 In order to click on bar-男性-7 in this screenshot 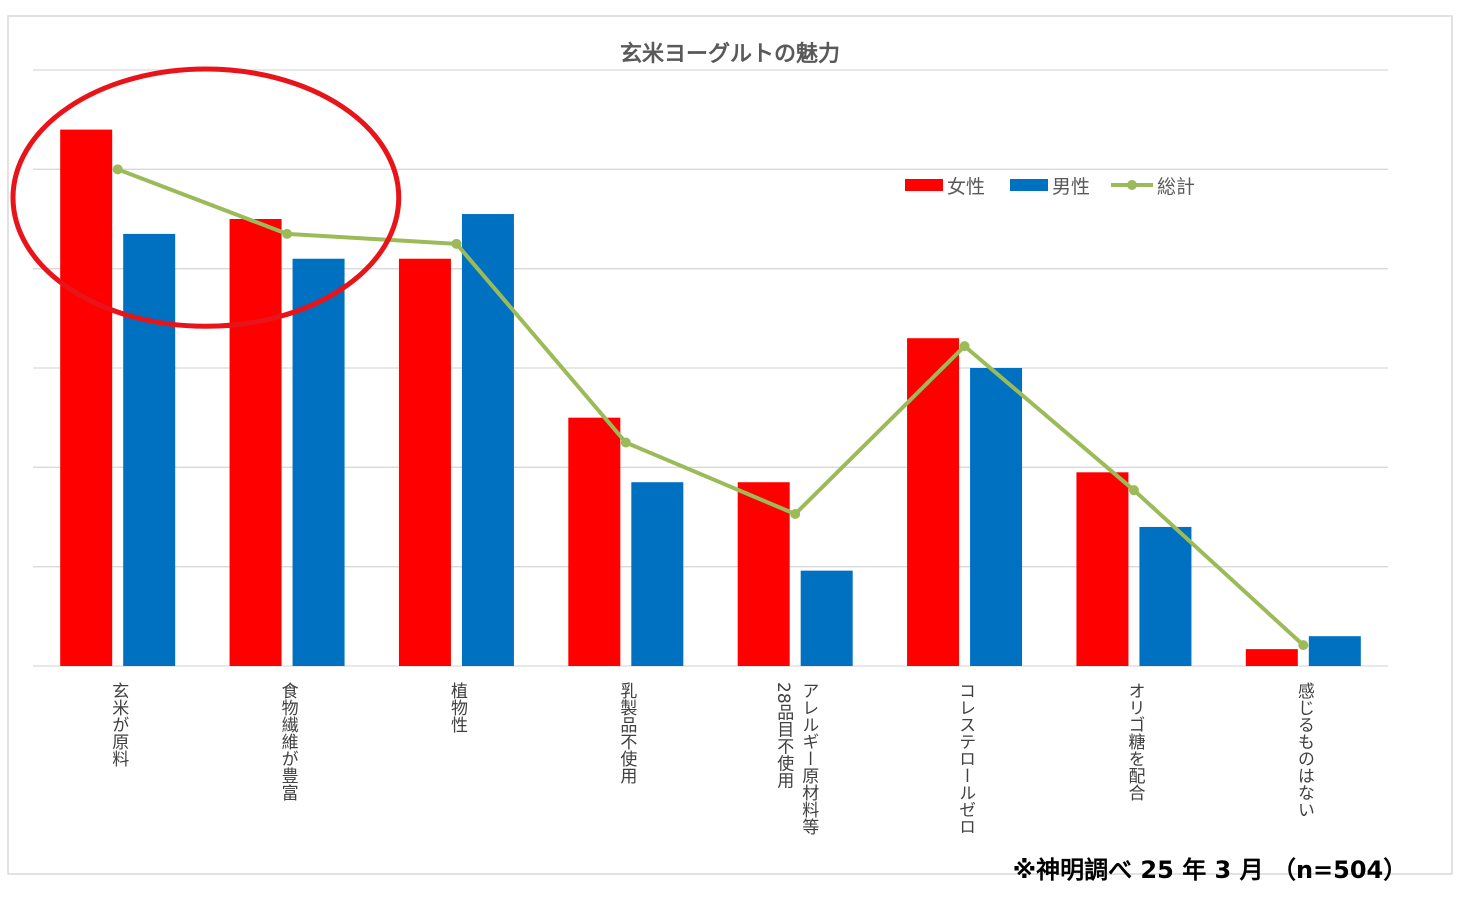, I will do `click(1334, 651)`.